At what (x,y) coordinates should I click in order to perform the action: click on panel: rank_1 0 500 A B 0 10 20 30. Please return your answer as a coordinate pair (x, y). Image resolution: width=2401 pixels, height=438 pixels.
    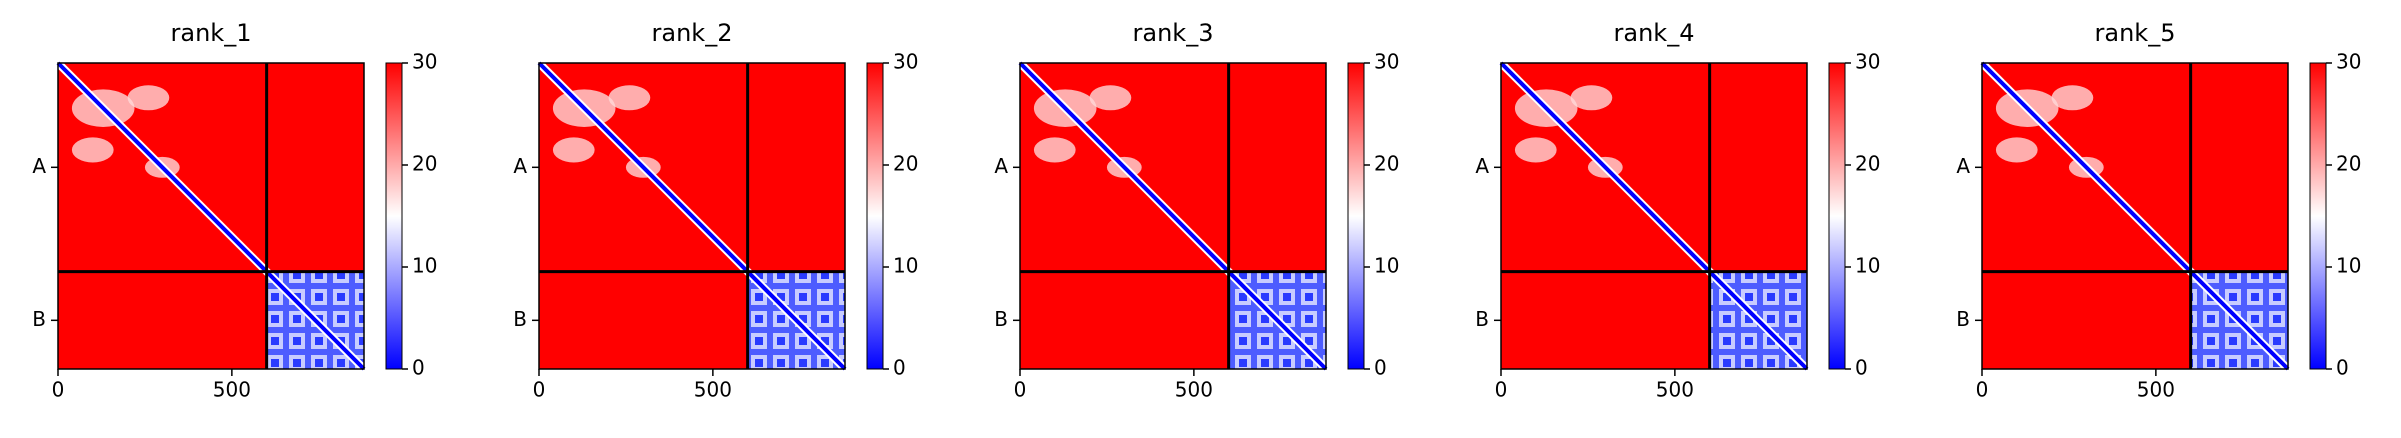
    Looking at the image, I should click on (234, 210).